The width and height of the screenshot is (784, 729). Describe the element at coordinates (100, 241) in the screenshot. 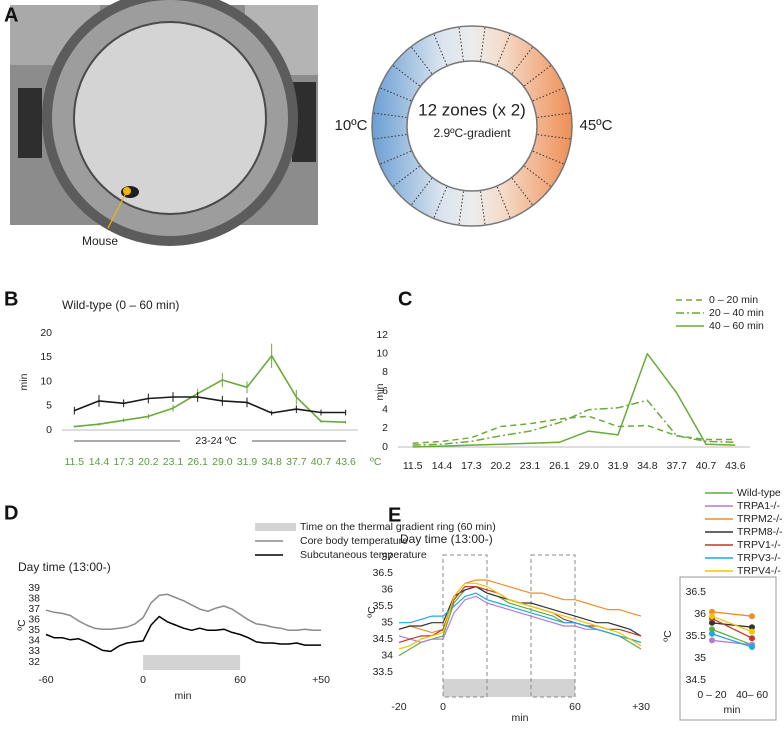

I see `mouse-label: Mouse` at that location.